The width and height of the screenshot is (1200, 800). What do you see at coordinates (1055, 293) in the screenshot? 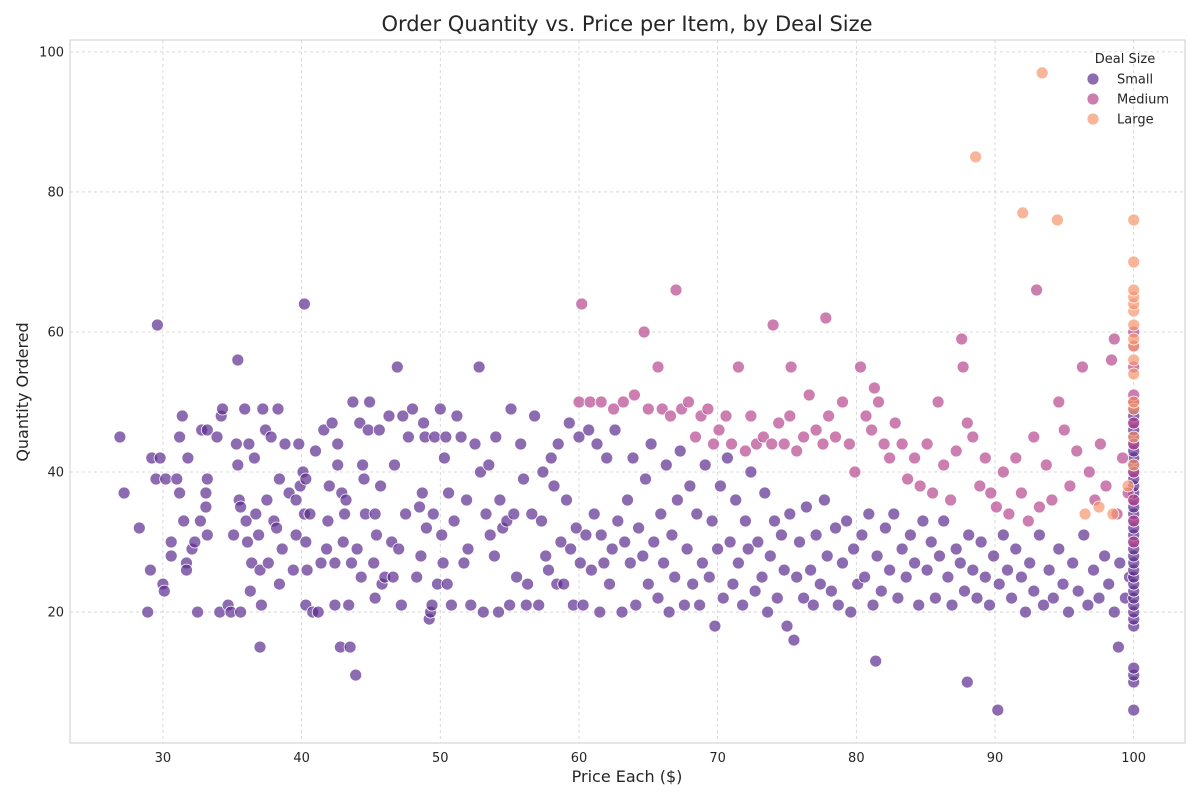
I see `series-large` at bounding box center [1055, 293].